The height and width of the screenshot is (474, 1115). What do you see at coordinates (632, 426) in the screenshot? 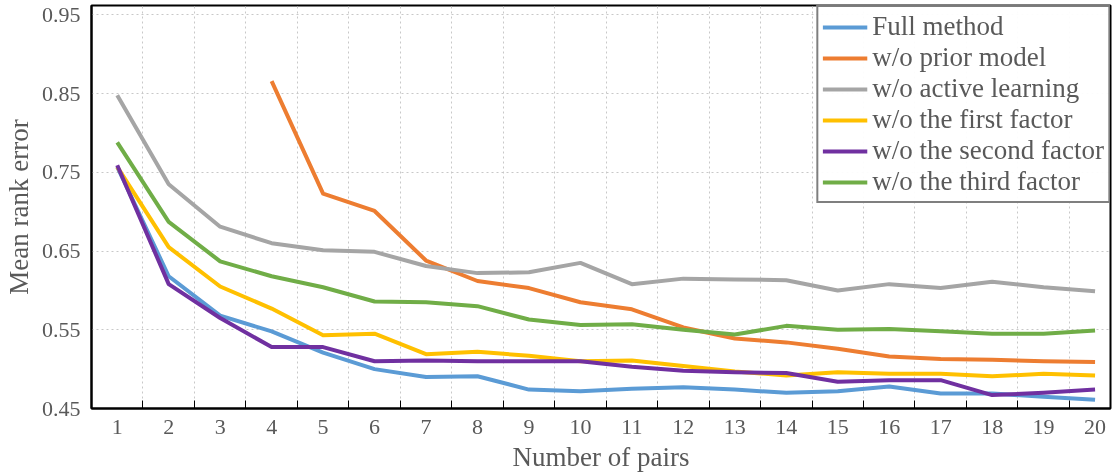
I see `x-tick-label: 11` at bounding box center [632, 426].